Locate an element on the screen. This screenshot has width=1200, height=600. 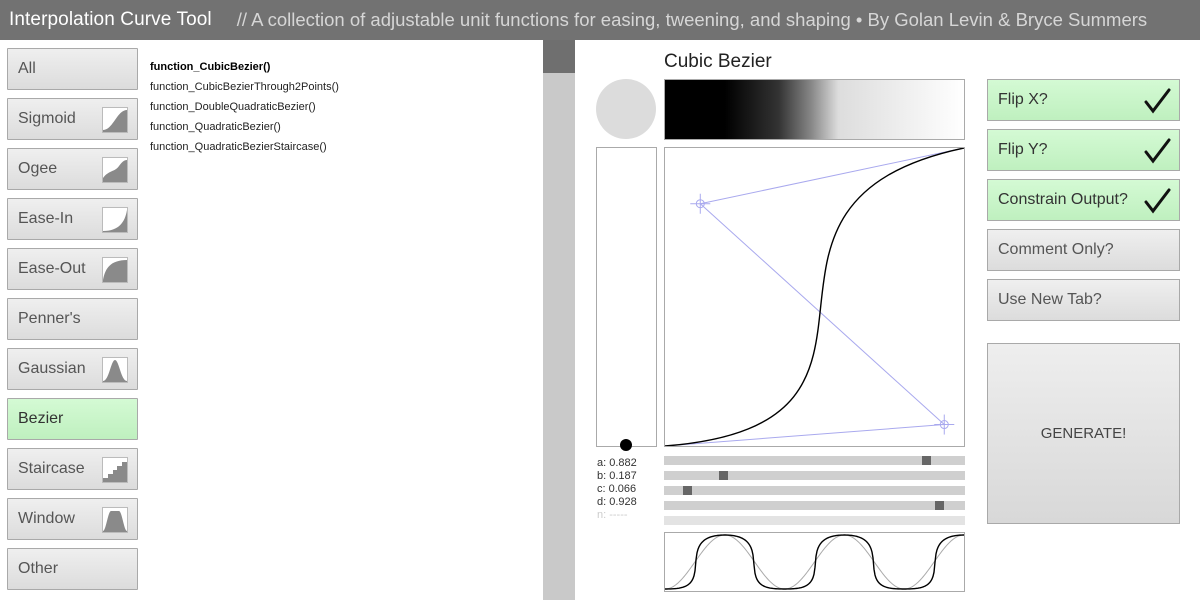
gradient-preview is located at coordinates (814, 109).